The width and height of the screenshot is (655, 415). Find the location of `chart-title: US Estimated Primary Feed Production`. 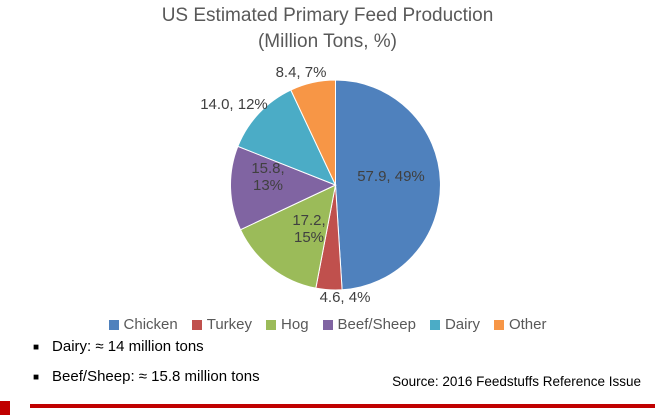

chart-title: US Estimated Primary Feed Production is located at coordinates (327, 15).